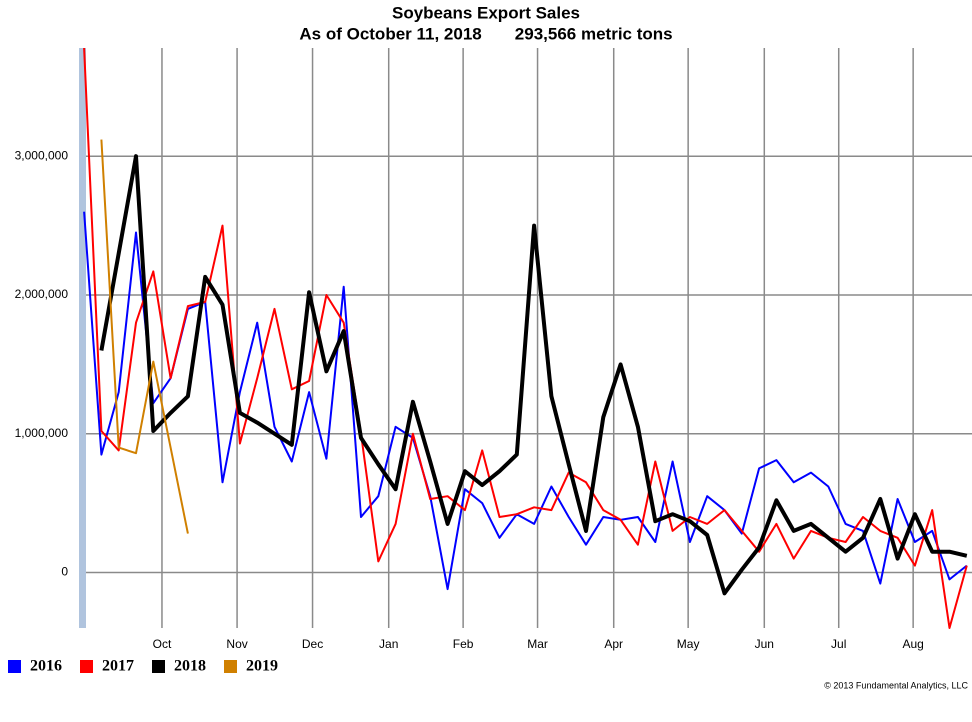 The height and width of the screenshot is (722, 972). What do you see at coordinates (388, 644) in the screenshot?
I see `x-tick-label: Jan` at bounding box center [388, 644].